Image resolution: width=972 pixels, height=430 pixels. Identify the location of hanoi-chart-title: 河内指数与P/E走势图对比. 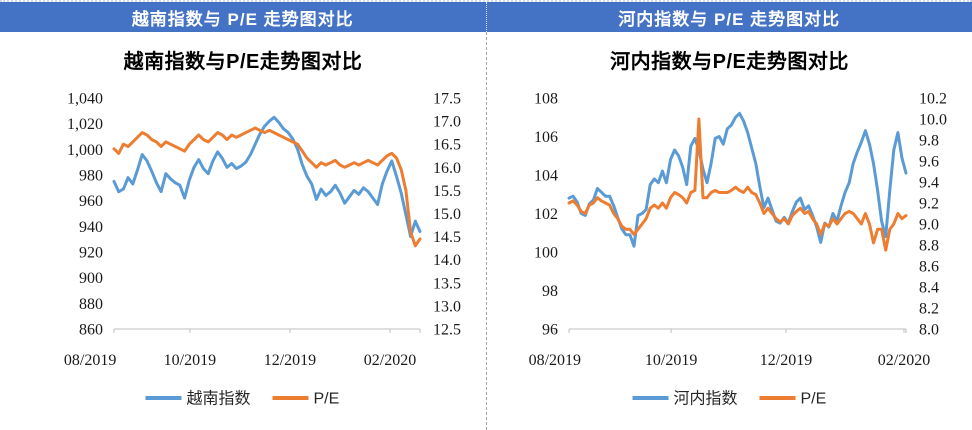
(729, 62).